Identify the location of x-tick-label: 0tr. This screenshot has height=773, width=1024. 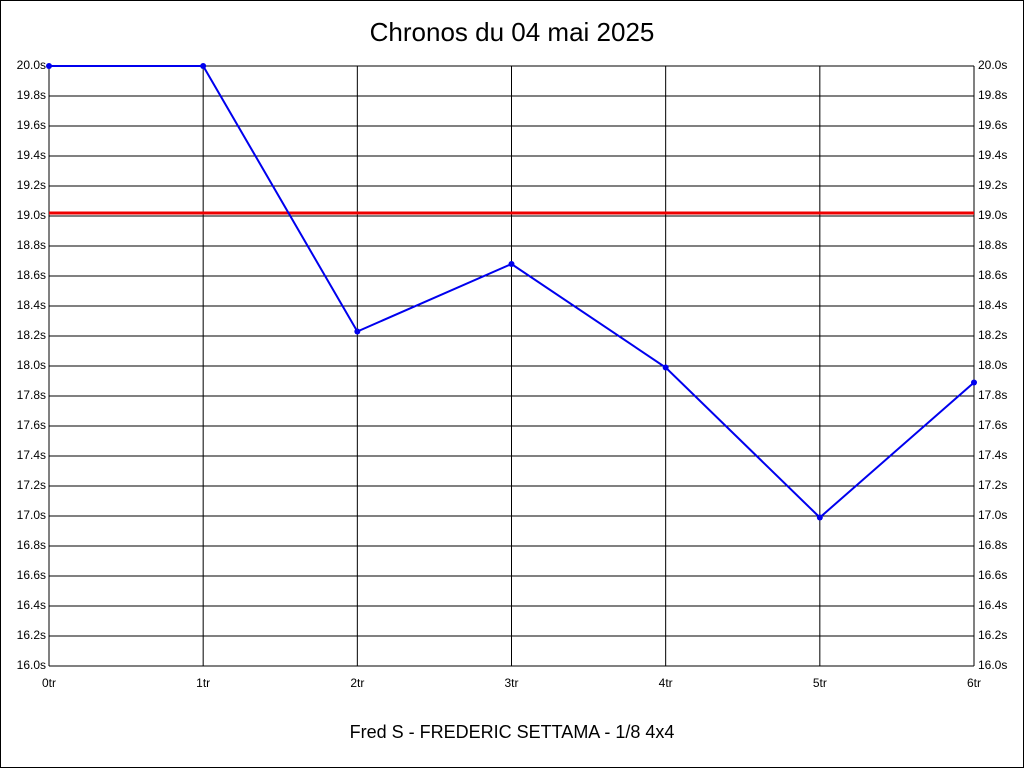
(49, 683).